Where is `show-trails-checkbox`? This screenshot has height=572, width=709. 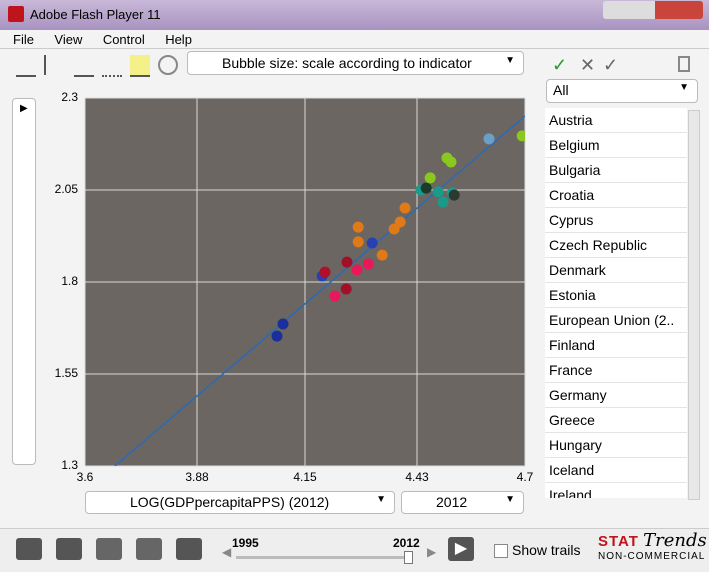 show-trails-checkbox is located at coordinates (501, 551).